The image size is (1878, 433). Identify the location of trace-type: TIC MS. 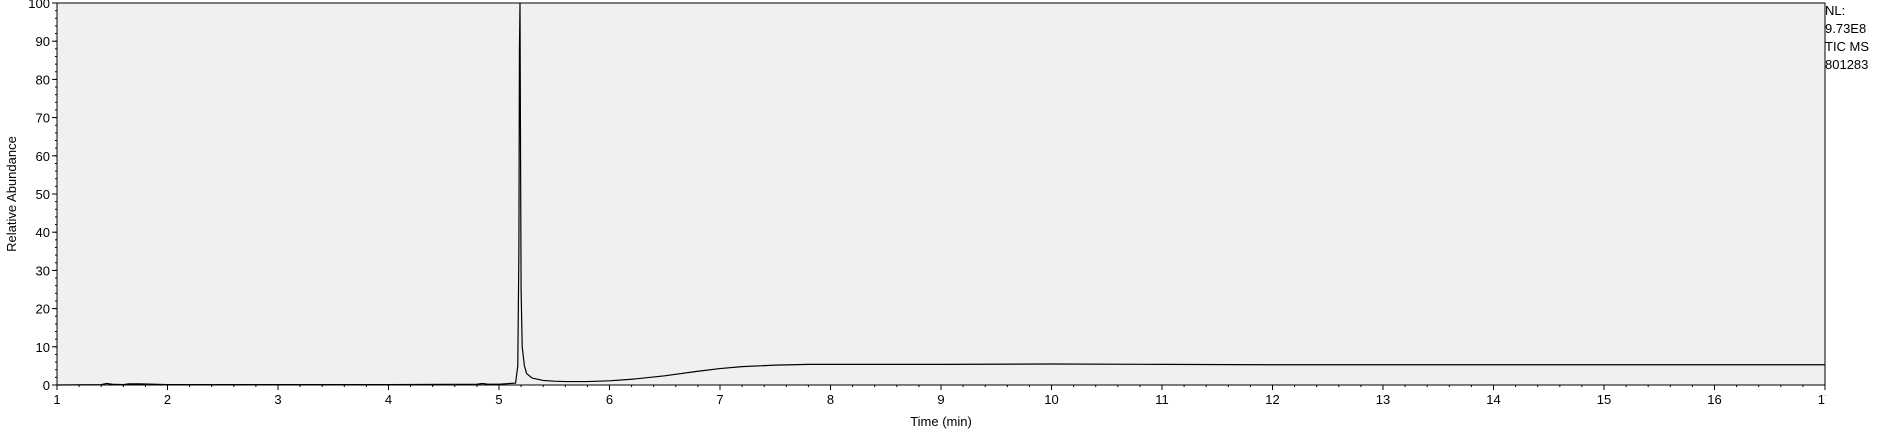
(1847, 46).